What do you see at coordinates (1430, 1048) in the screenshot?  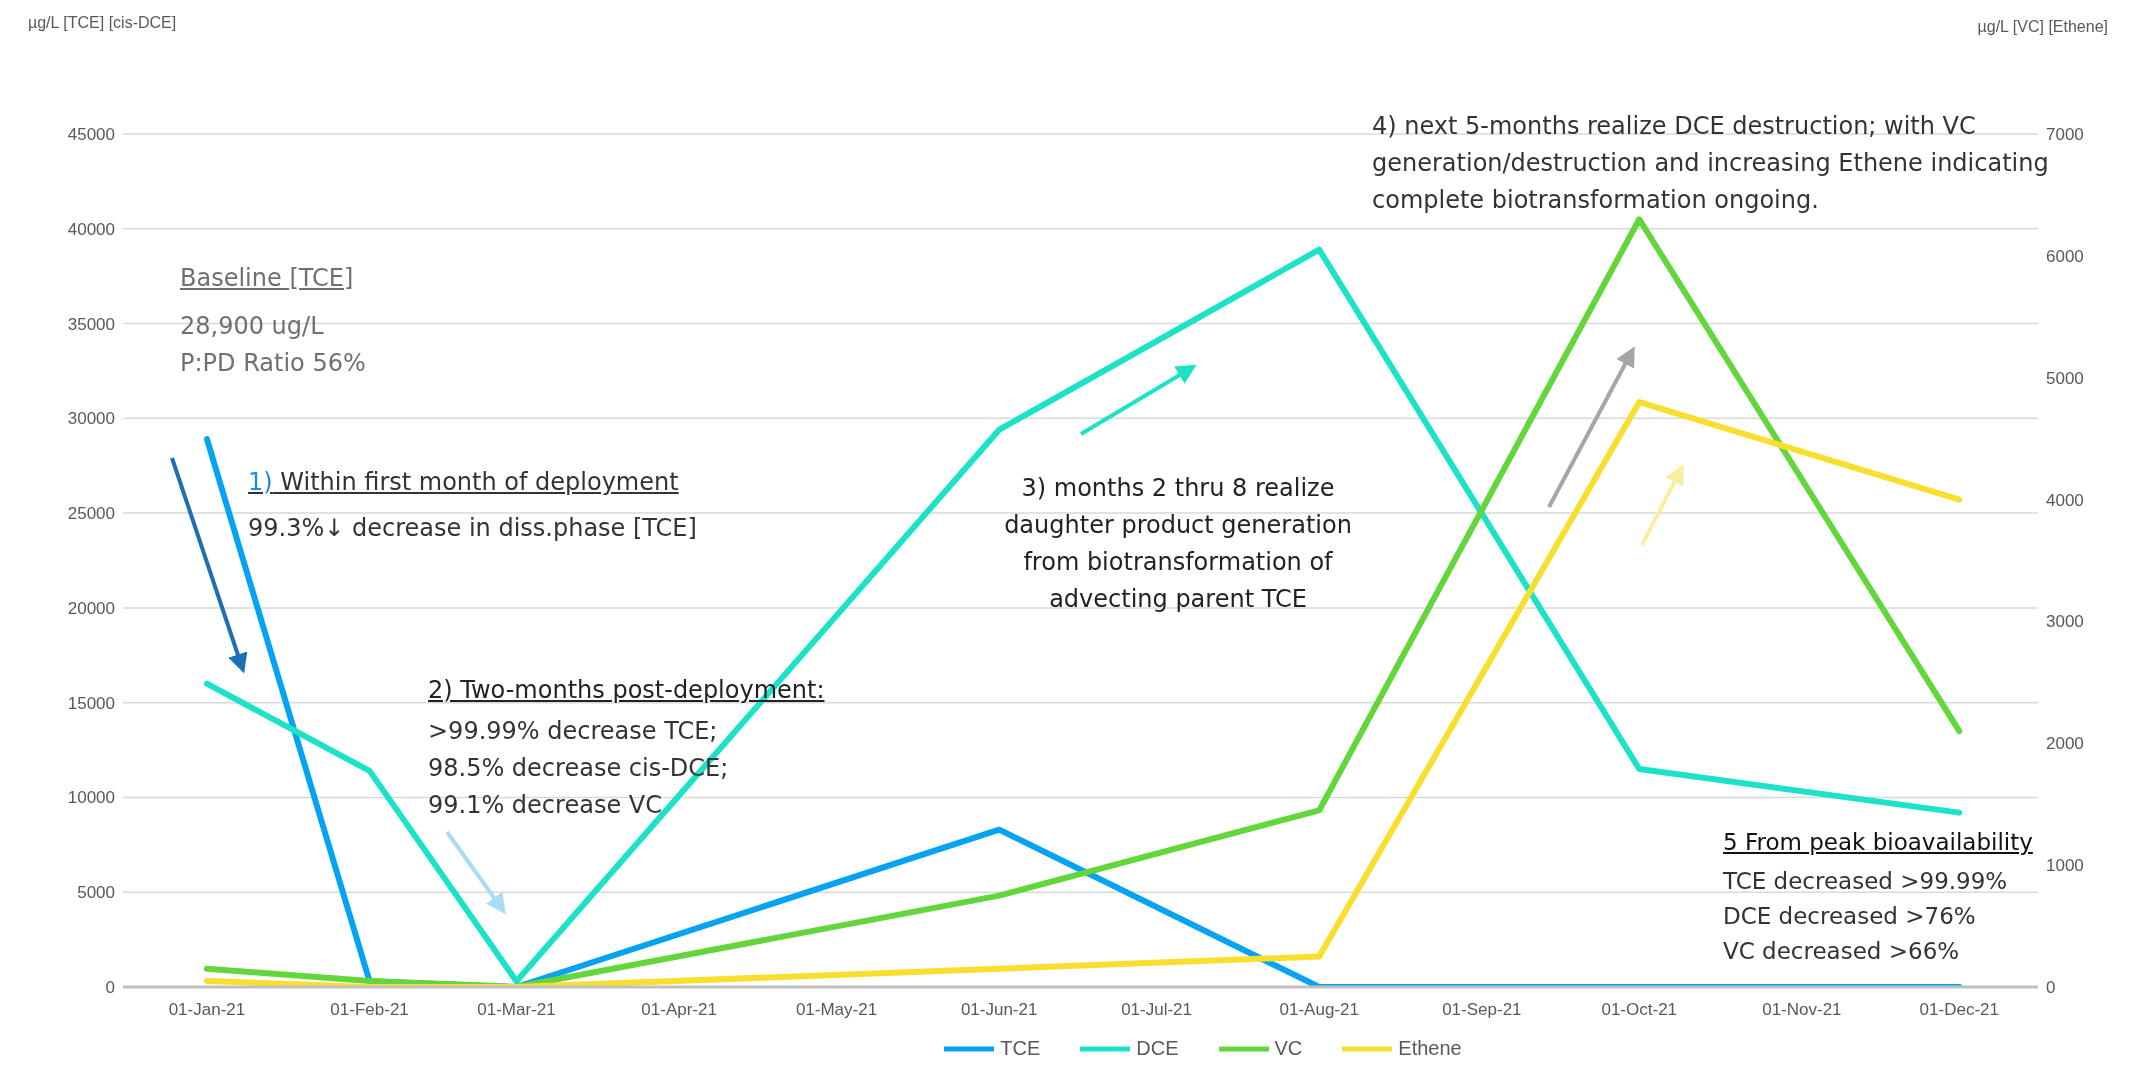 I see `legend-label: Ethene` at bounding box center [1430, 1048].